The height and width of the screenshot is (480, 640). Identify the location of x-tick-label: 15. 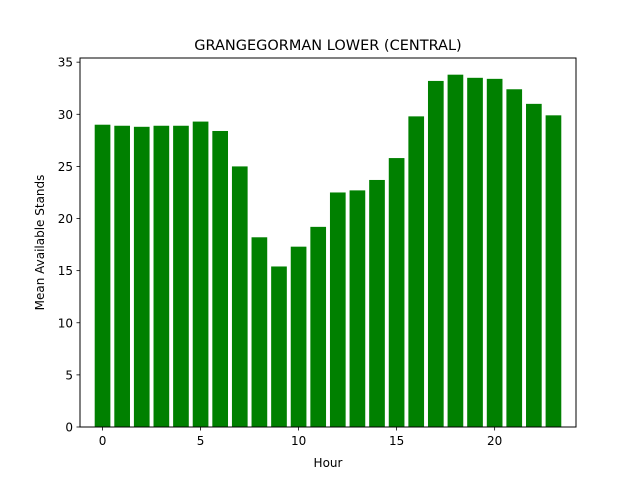
(396, 441).